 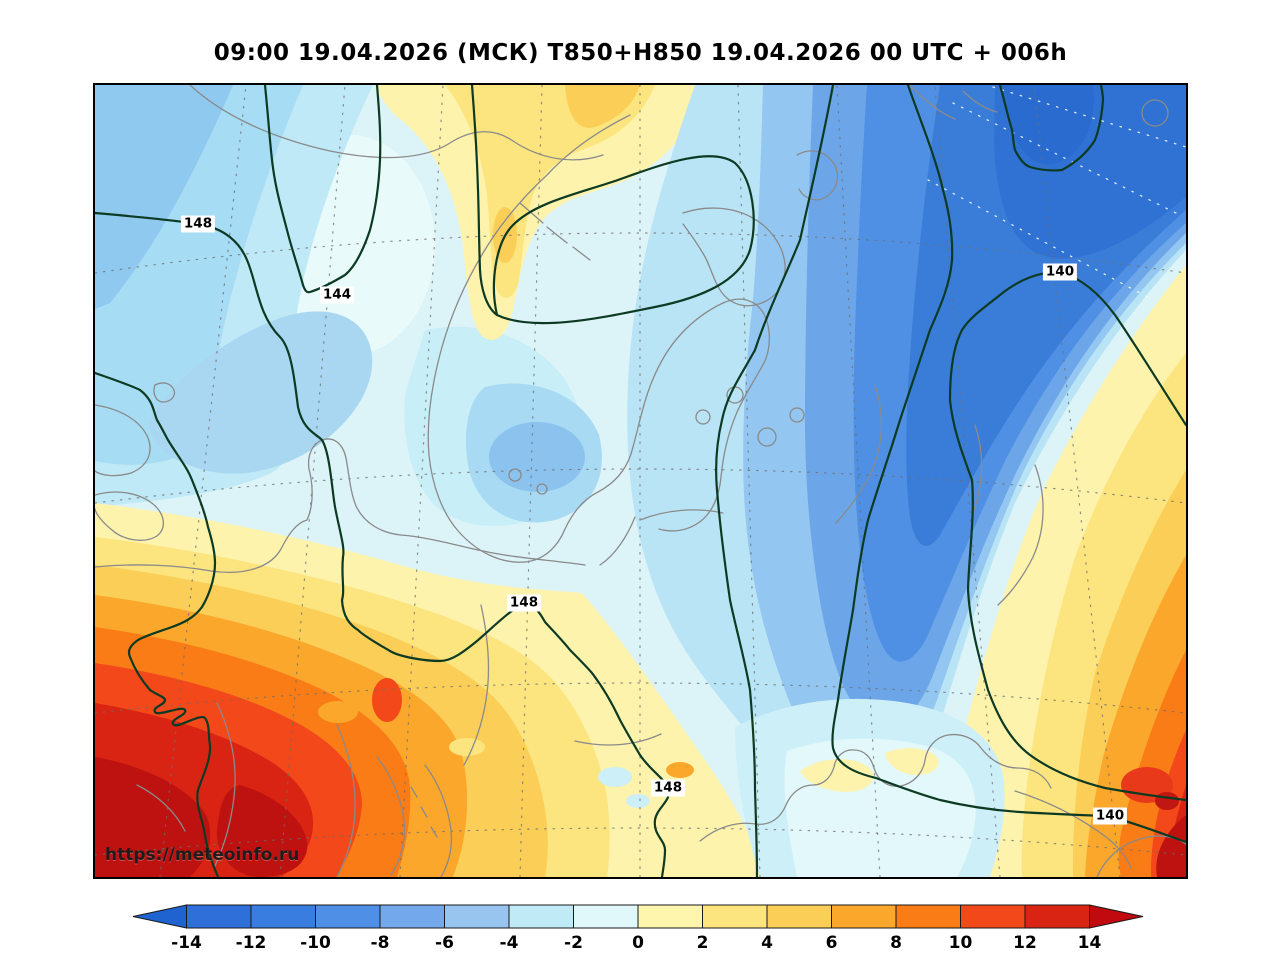 I want to click on colorbar-tick--6: -6, so click(x=444, y=943).